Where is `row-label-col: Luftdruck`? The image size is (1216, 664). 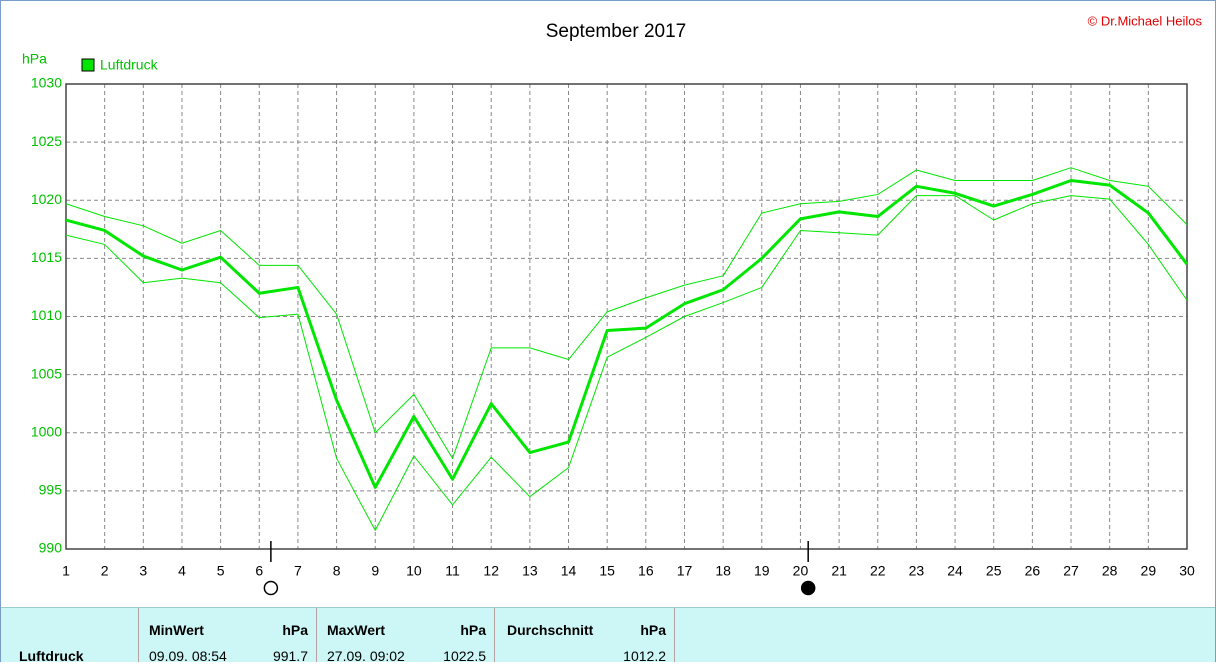 row-label-col: Luftdruck is located at coordinates (70, 636).